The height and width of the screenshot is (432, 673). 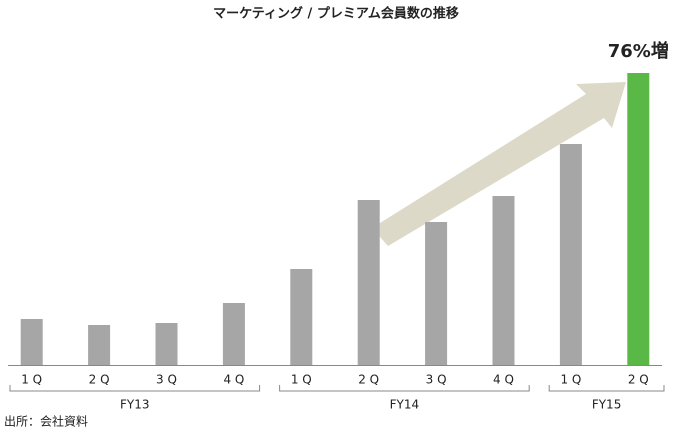 What do you see at coordinates (607, 405) in the screenshot?
I see `group-label: FY15` at bounding box center [607, 405].